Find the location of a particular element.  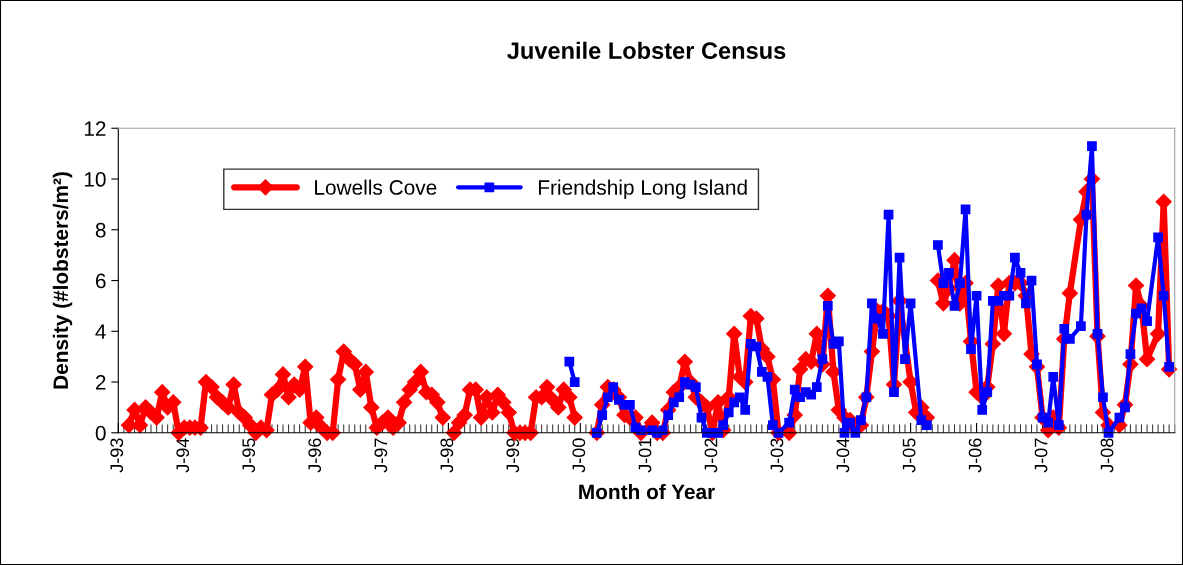

legend-label: Friendship Long Island is located at coordinates (642, 189).